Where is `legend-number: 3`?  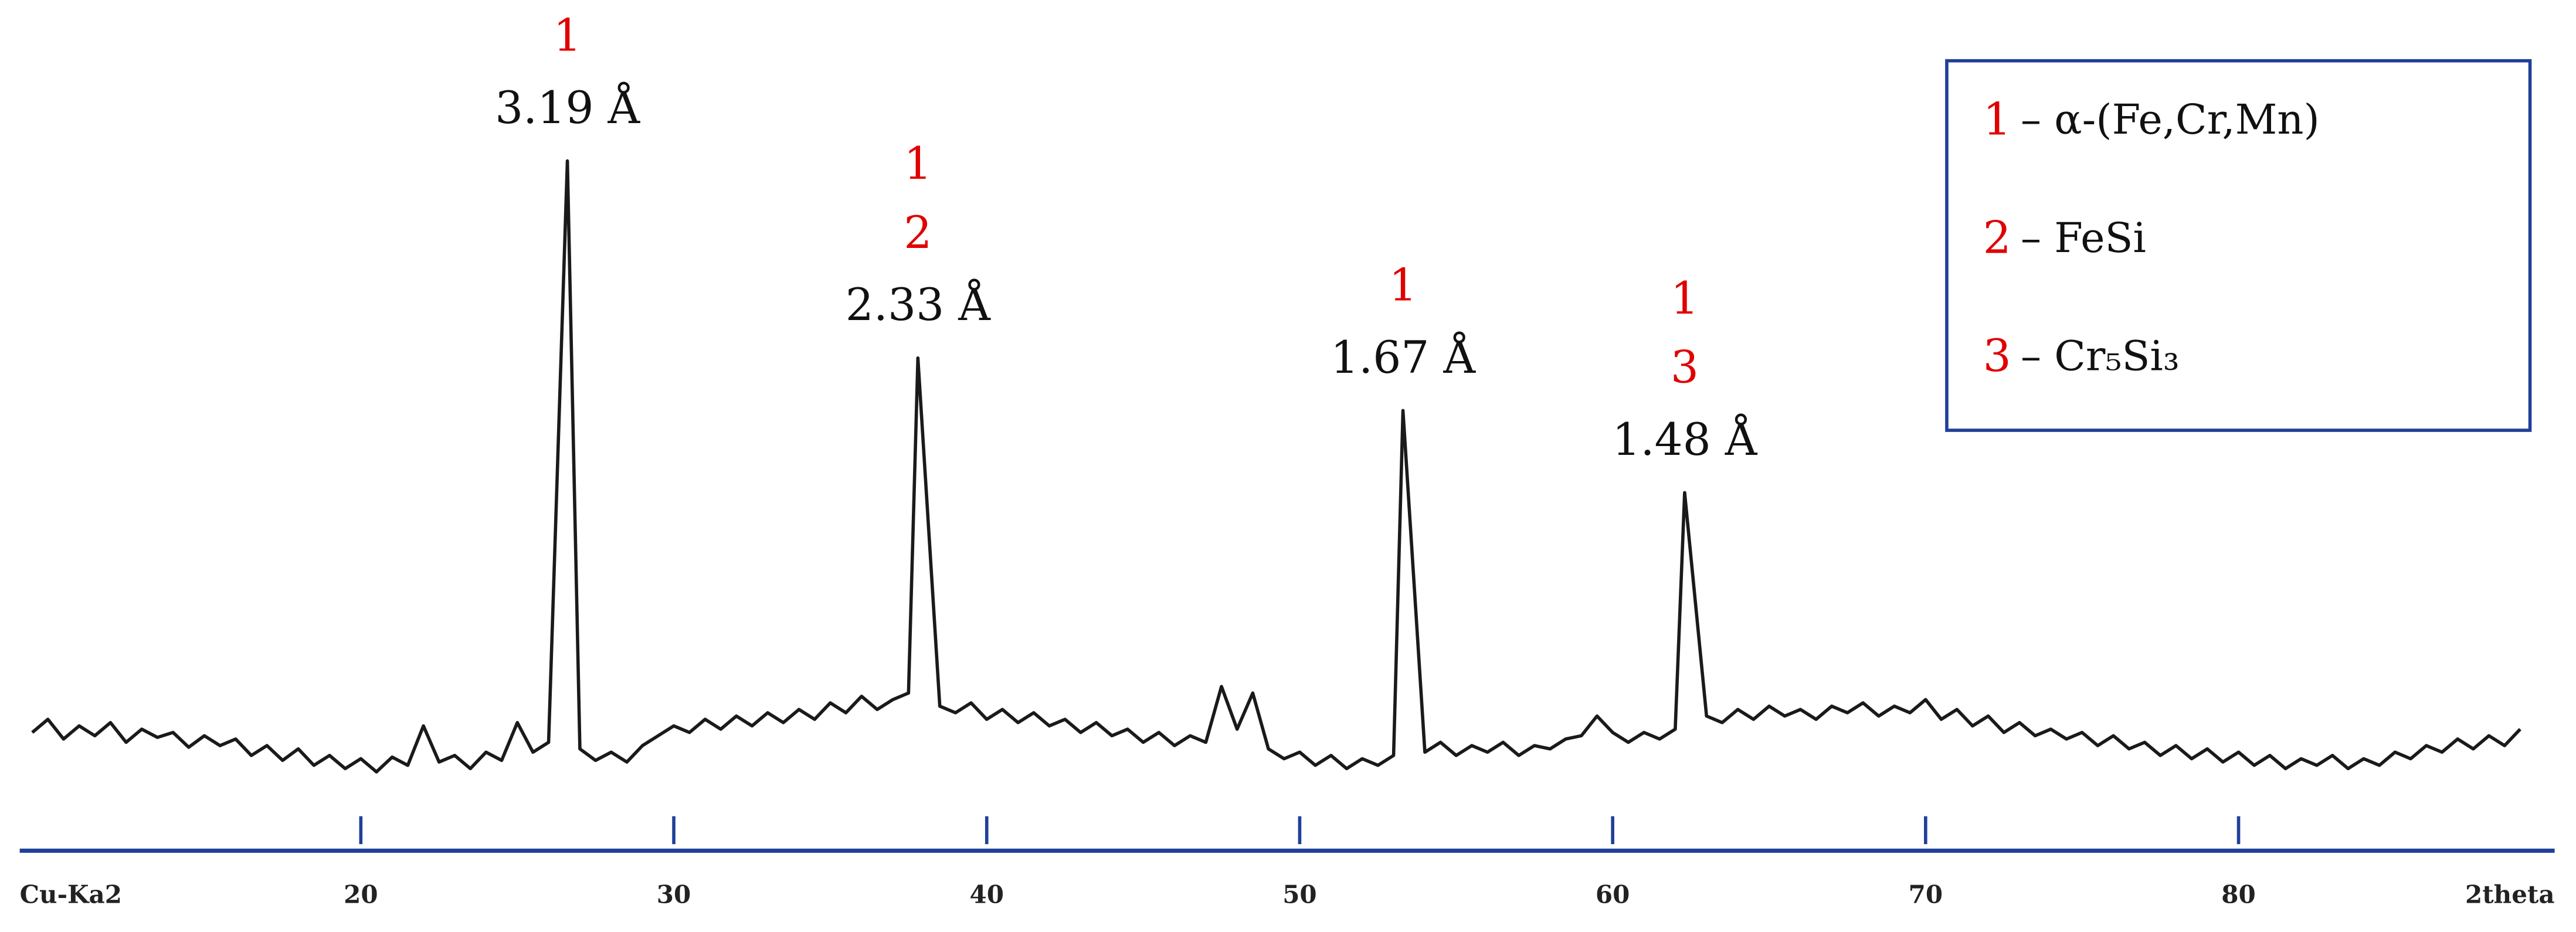 legend-number: 3 is located at coordinates (1997, 356).